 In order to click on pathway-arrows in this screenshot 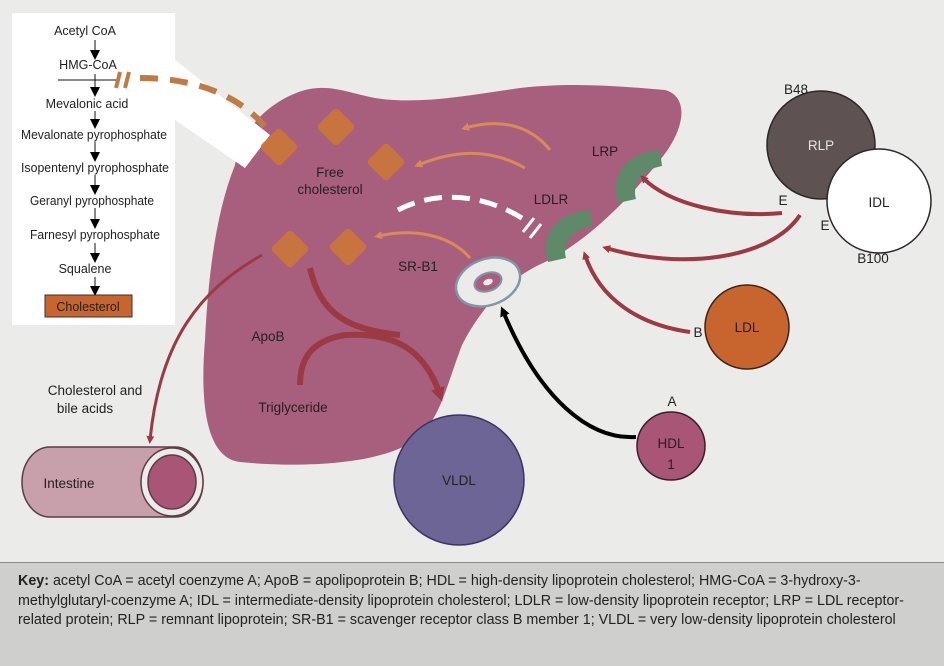, I will do `click(89, 168)`.